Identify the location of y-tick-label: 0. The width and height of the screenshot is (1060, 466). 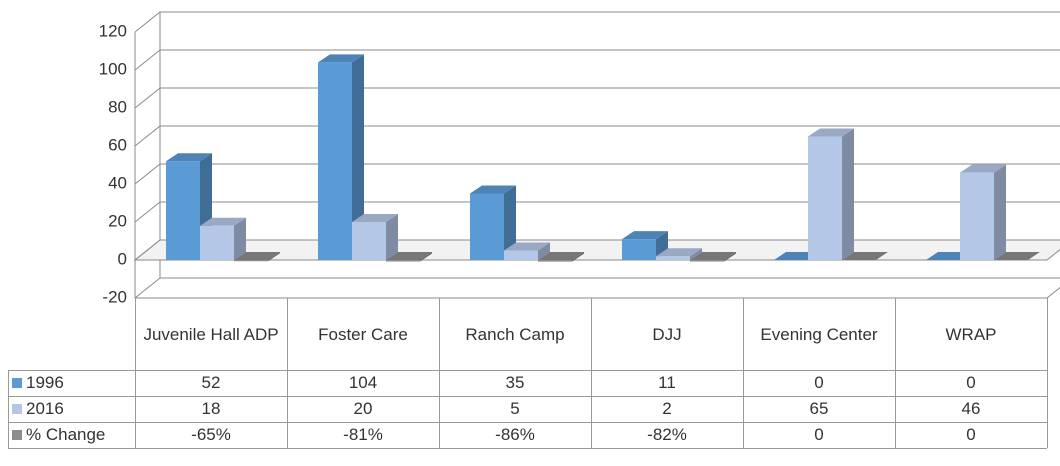
(122, 258).